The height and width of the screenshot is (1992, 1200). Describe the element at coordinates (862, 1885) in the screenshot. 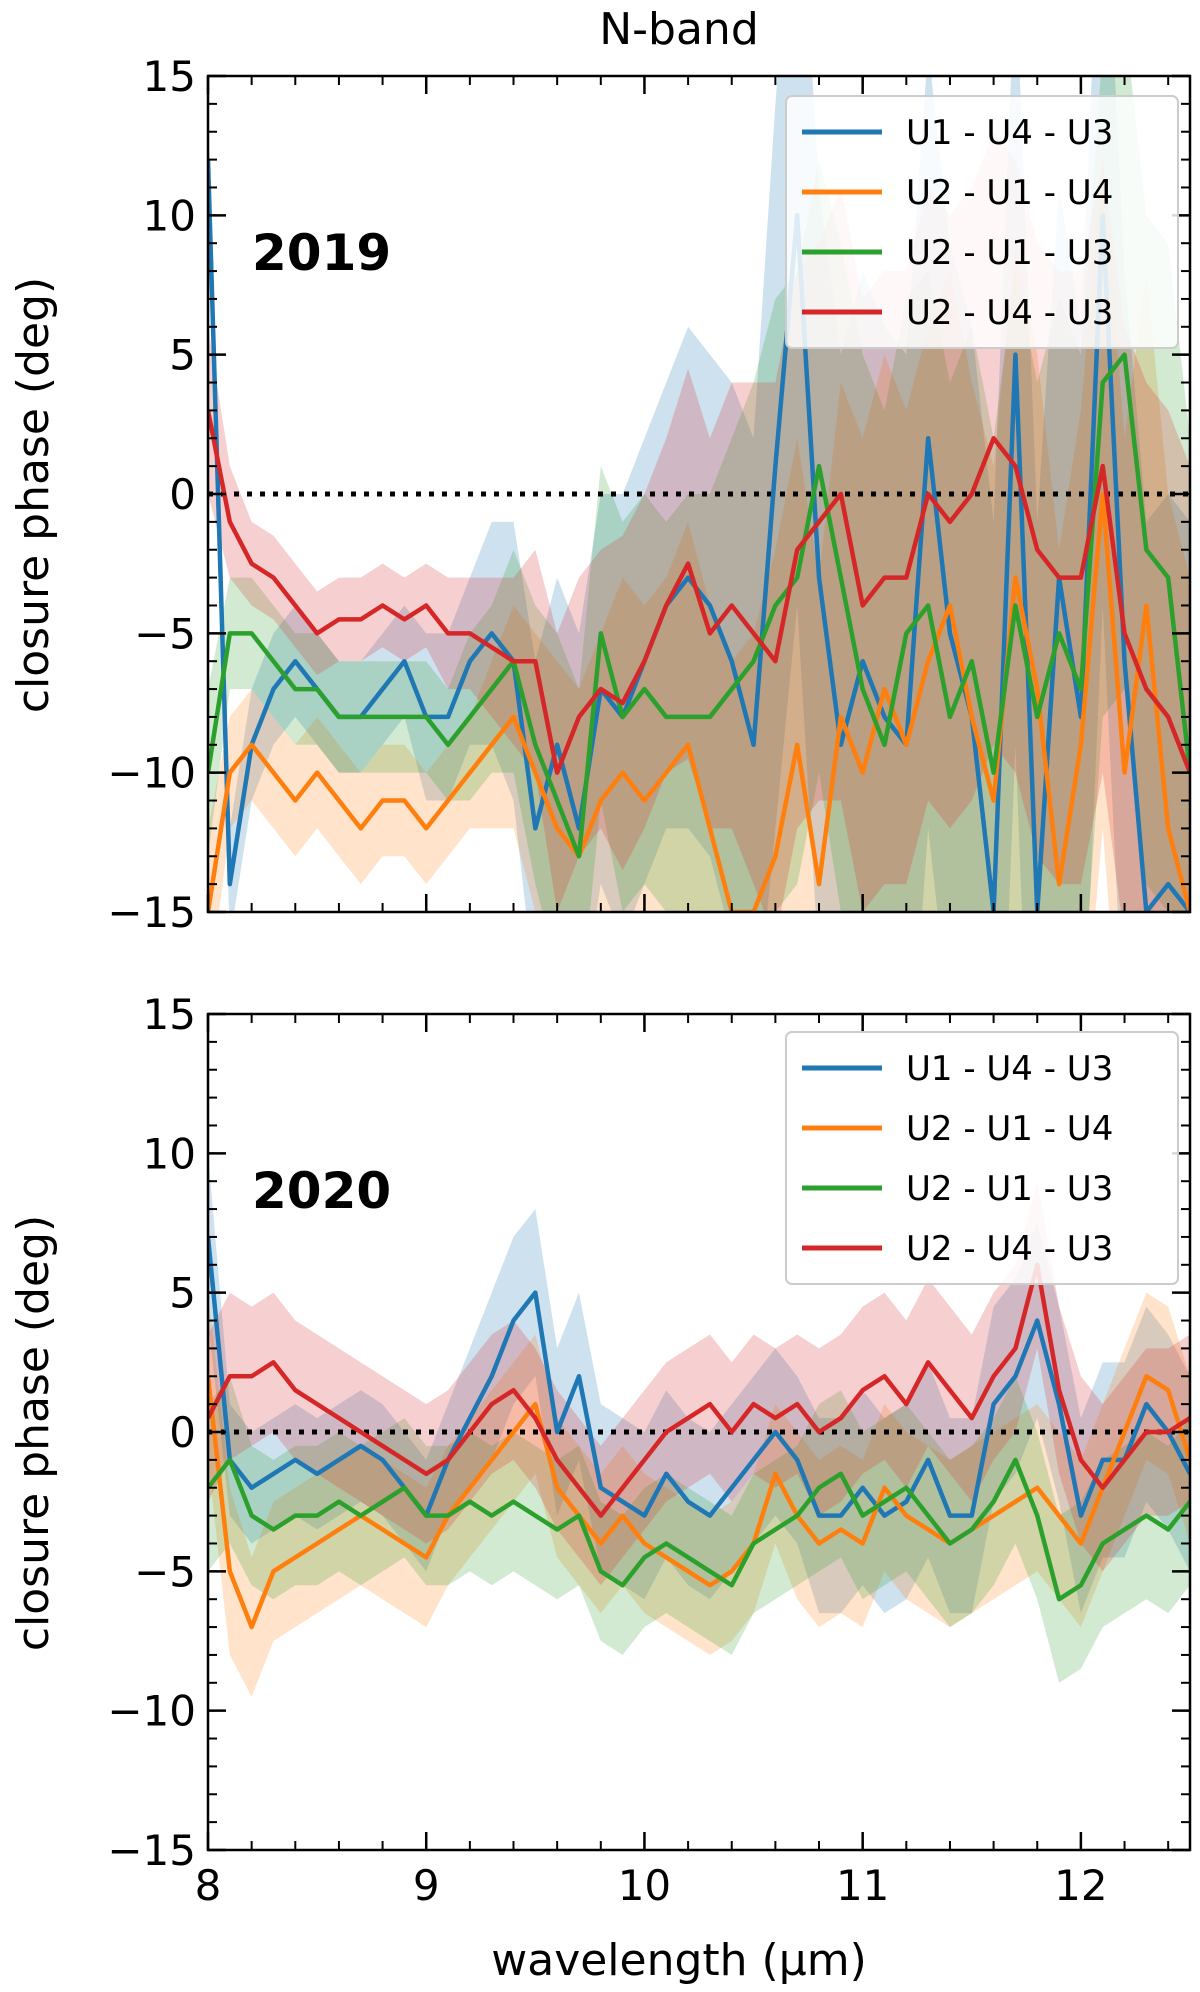

I see `x-tick-label: 11` at that location.